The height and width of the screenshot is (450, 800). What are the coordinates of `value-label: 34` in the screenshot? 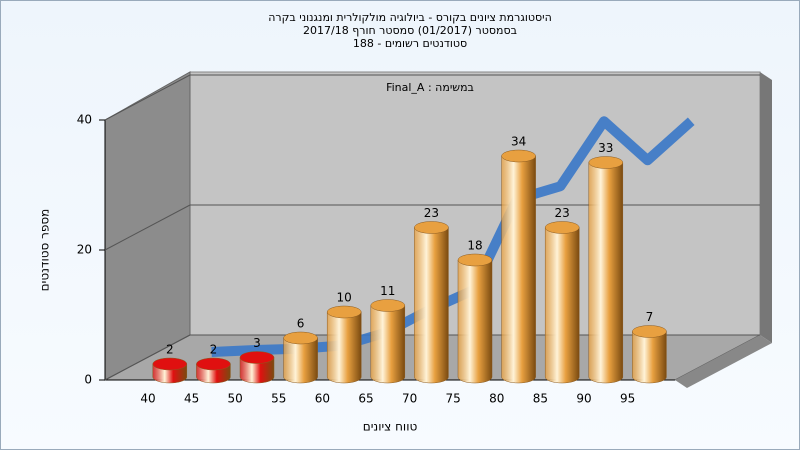 It's located at (518, 142).